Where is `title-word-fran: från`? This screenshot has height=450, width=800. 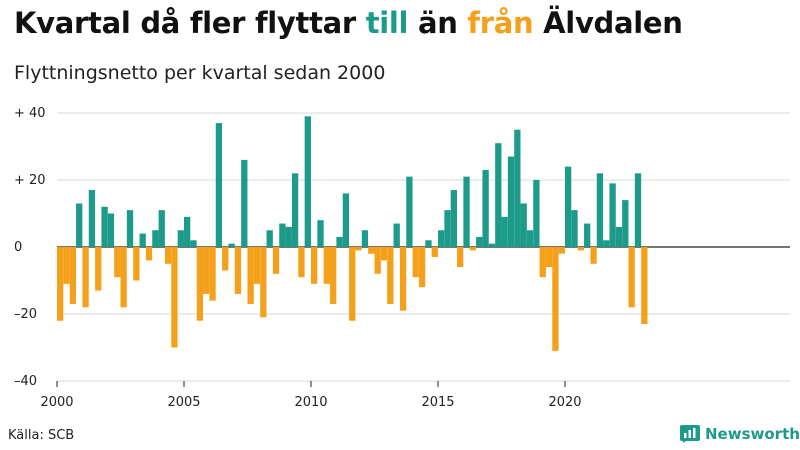 title-word-fran: från is located at coordinates (500, 23).